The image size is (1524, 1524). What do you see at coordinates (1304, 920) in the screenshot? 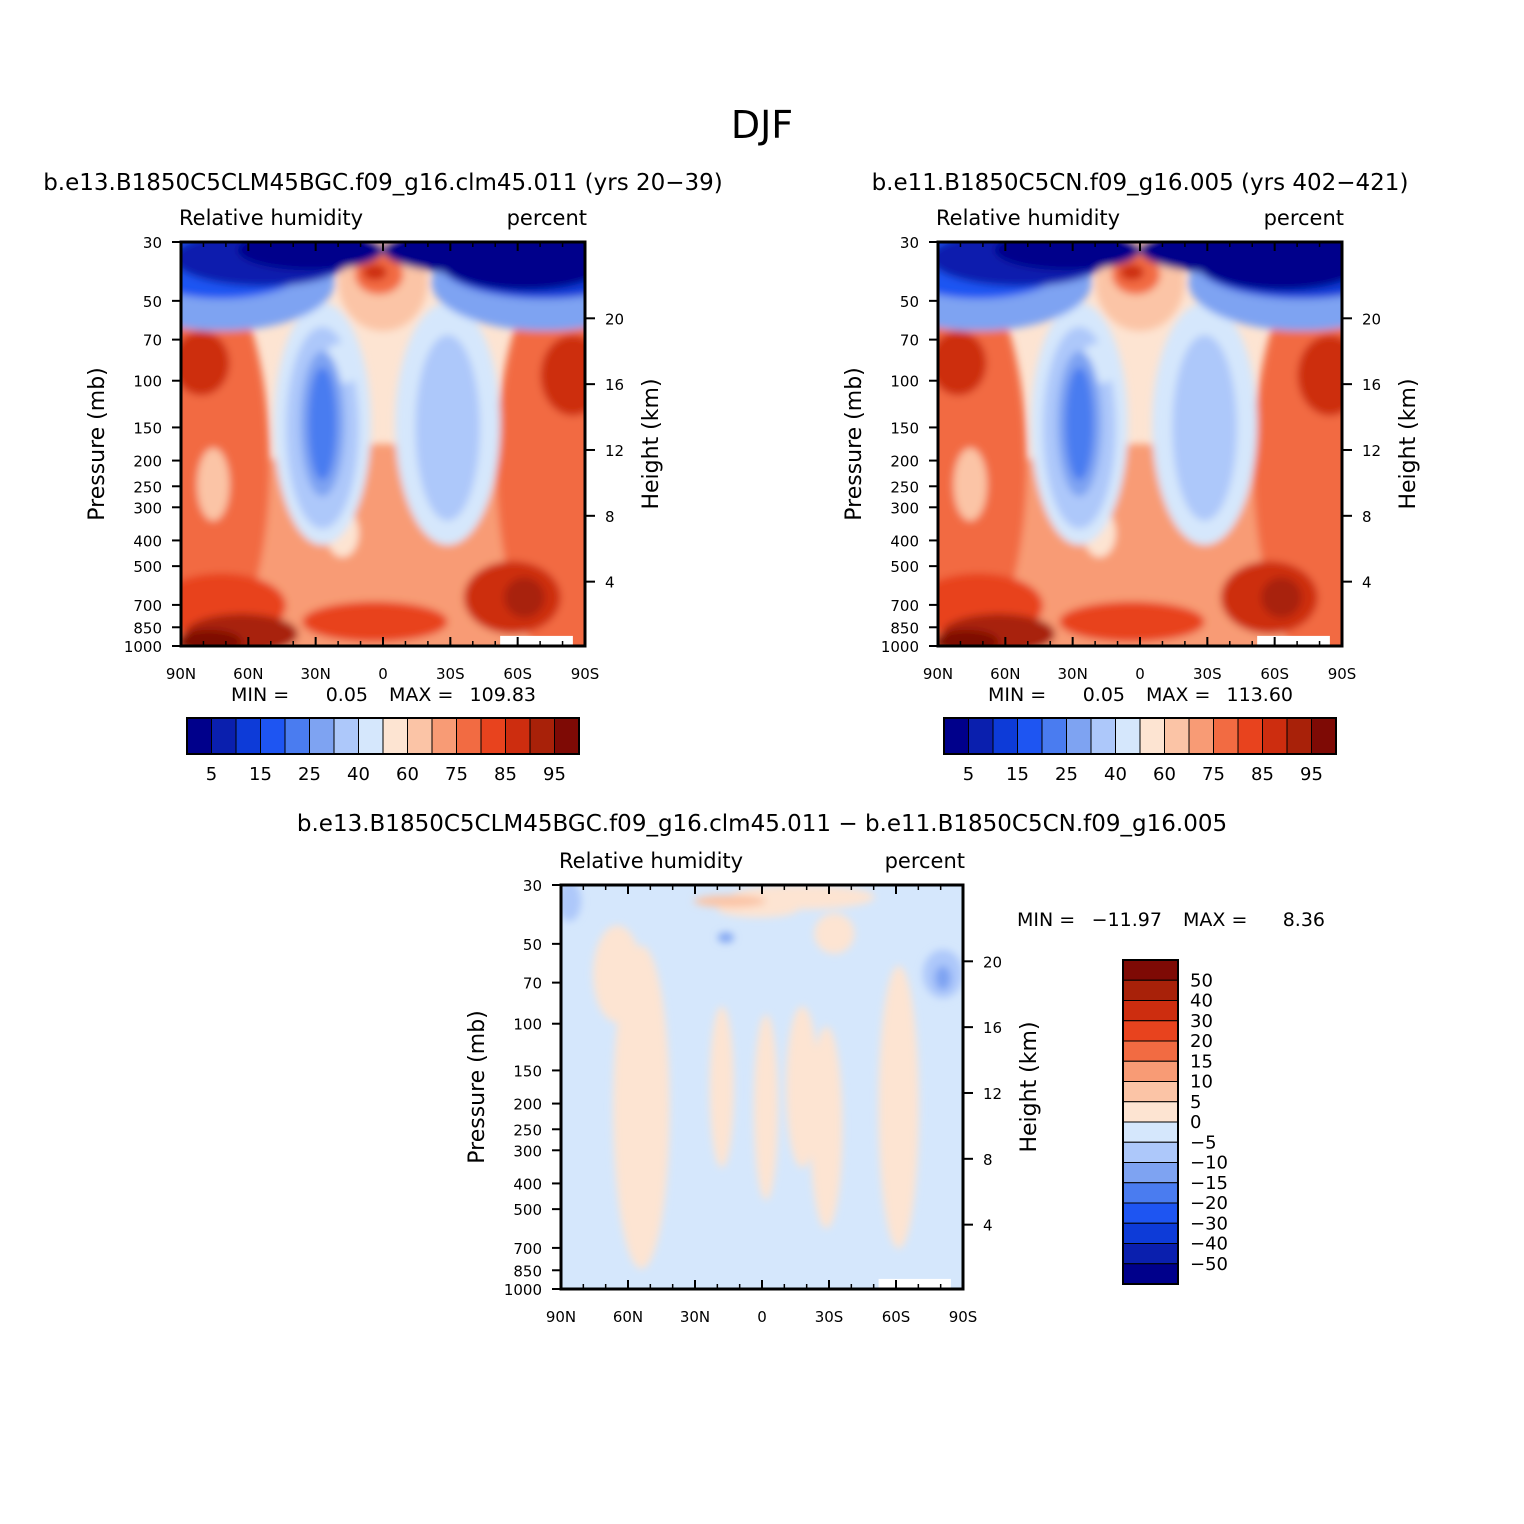
I see `max-value: 8.36` at bounding box center [1304, 920].